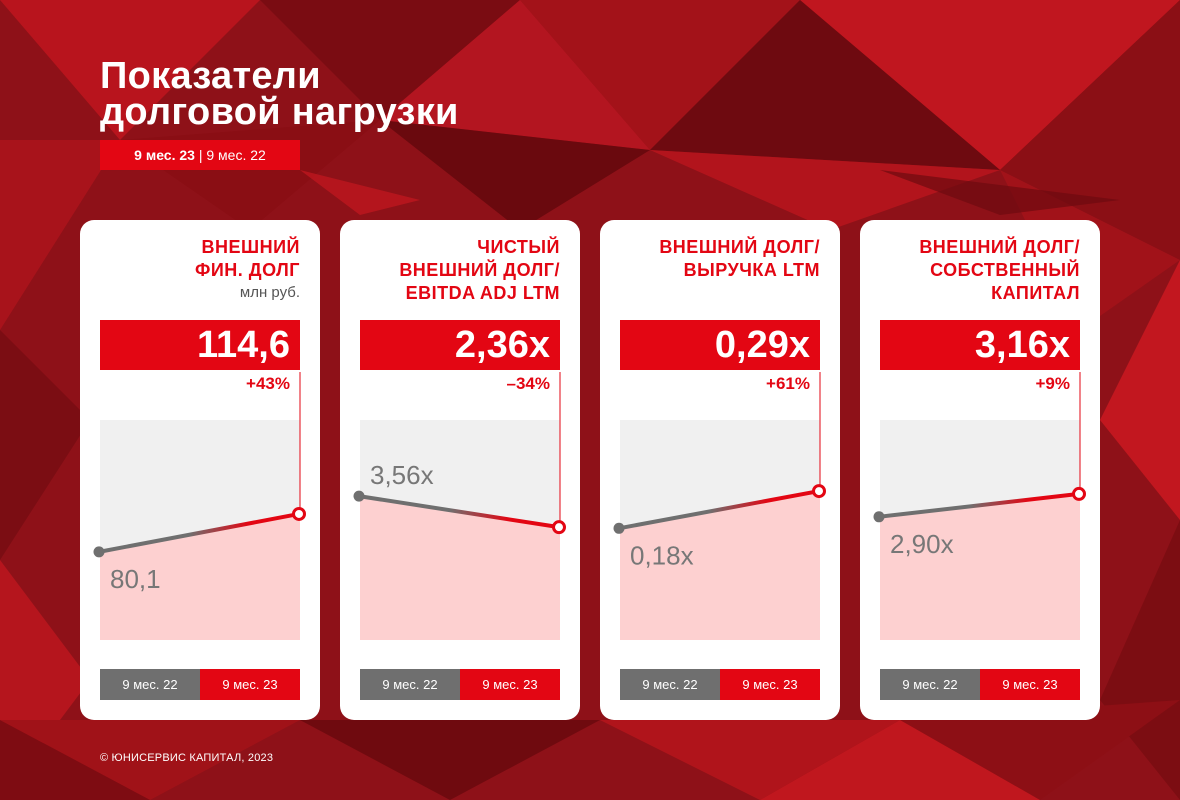 This screenshot has height=800, width=1180. What do you see at coordinates (187, 758) in the screenshot?
I see `copyright-footer: © ЮНИСЕРВИС КАПИТАЛ, 2023` at bounding box center [187, 758].